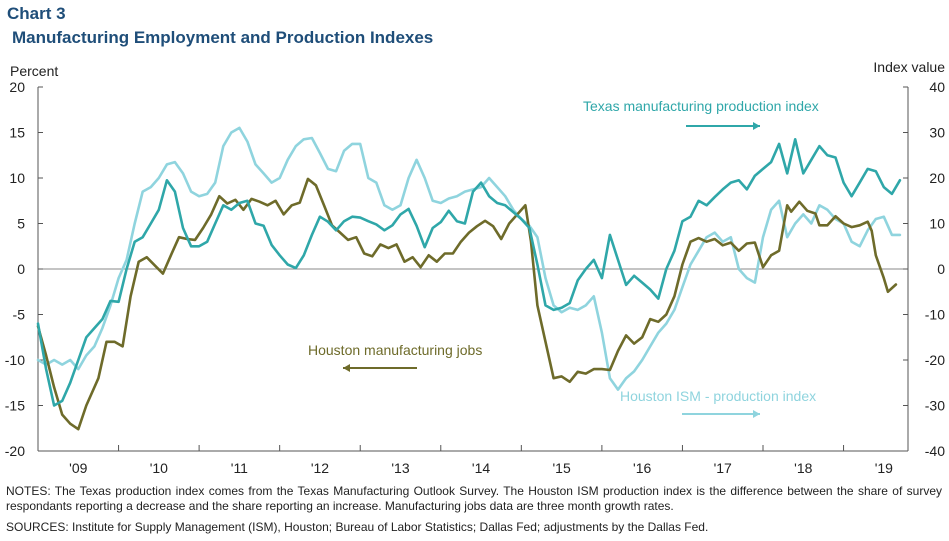 The width and height of the screenshot is (949, 541). I want to click on y-tick-label: -15, so click(15, 406).